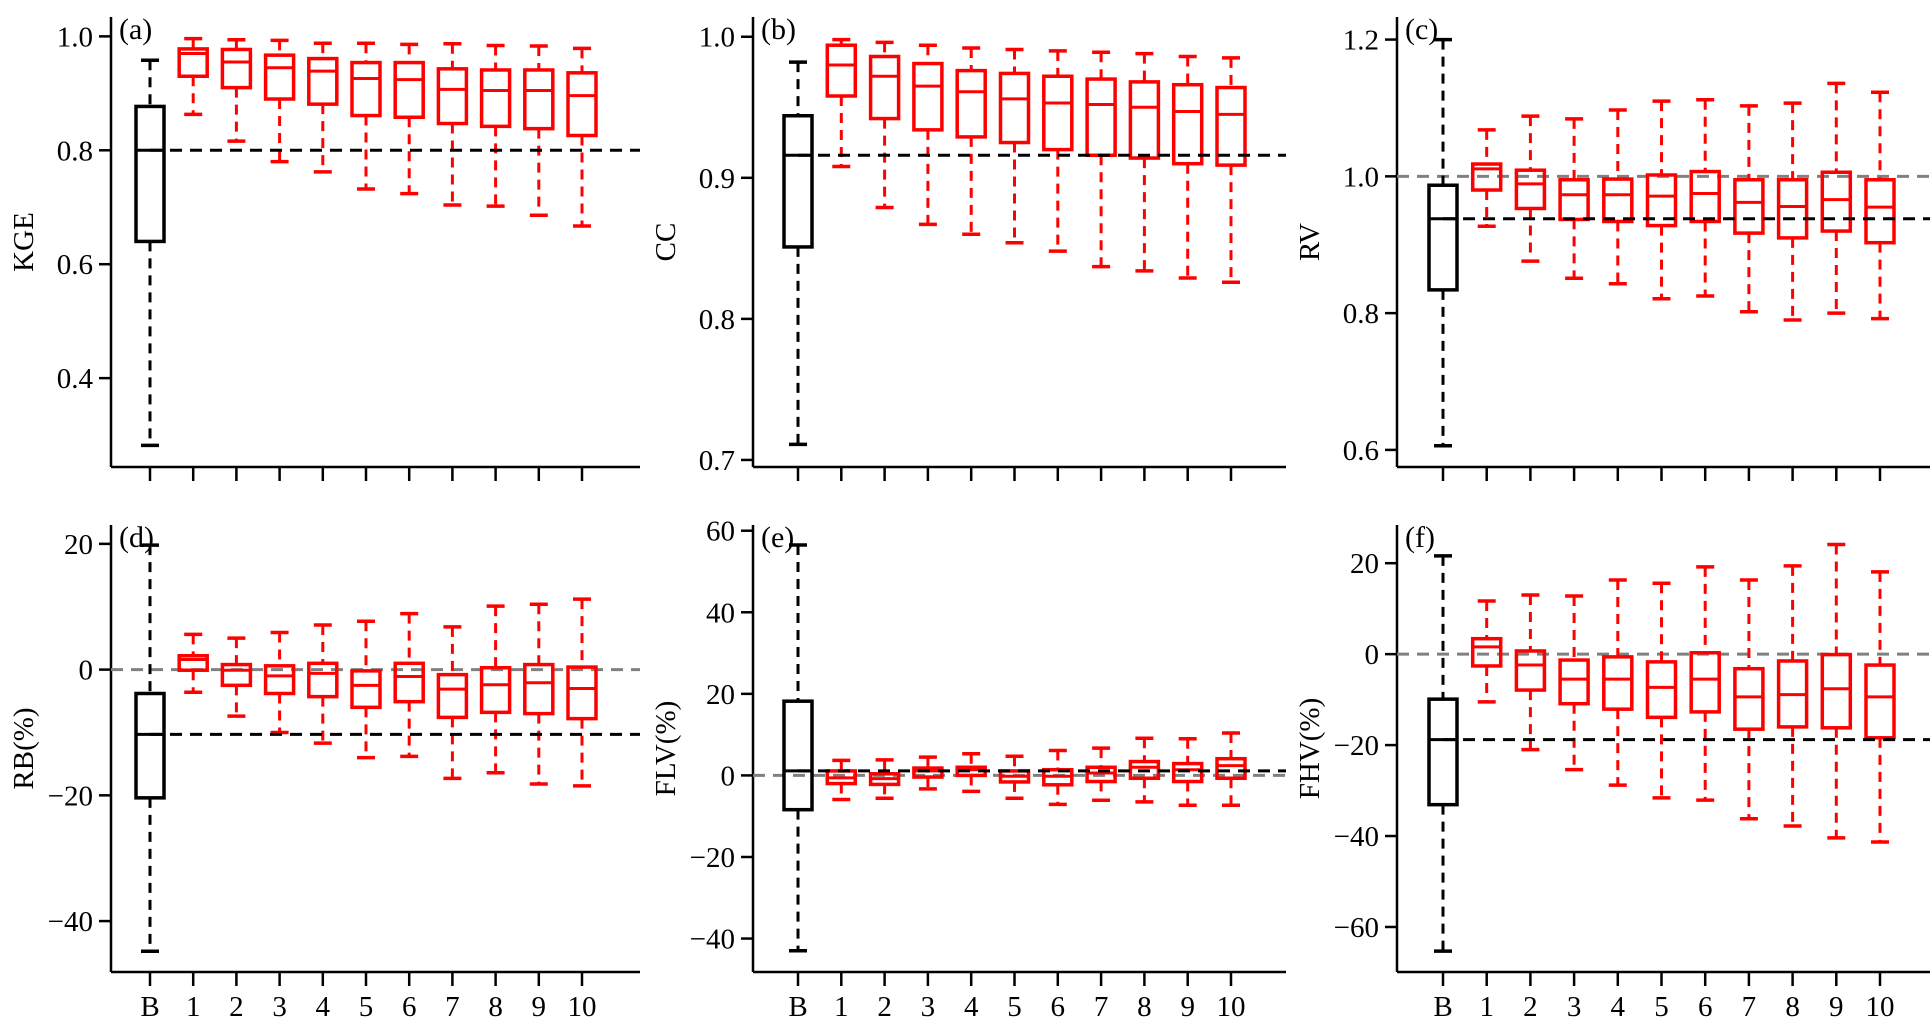  I want to click on x-tick-label: 10, so click(1880, 1005).